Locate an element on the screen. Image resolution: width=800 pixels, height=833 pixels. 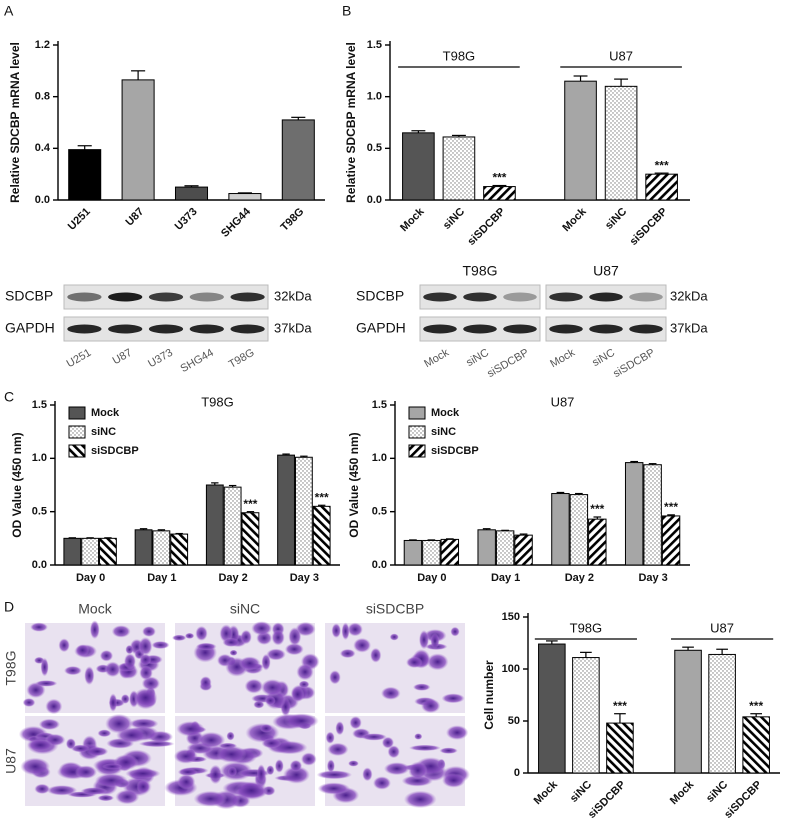
y-tick-label: 0.4 is located at coordinates (43, 148).